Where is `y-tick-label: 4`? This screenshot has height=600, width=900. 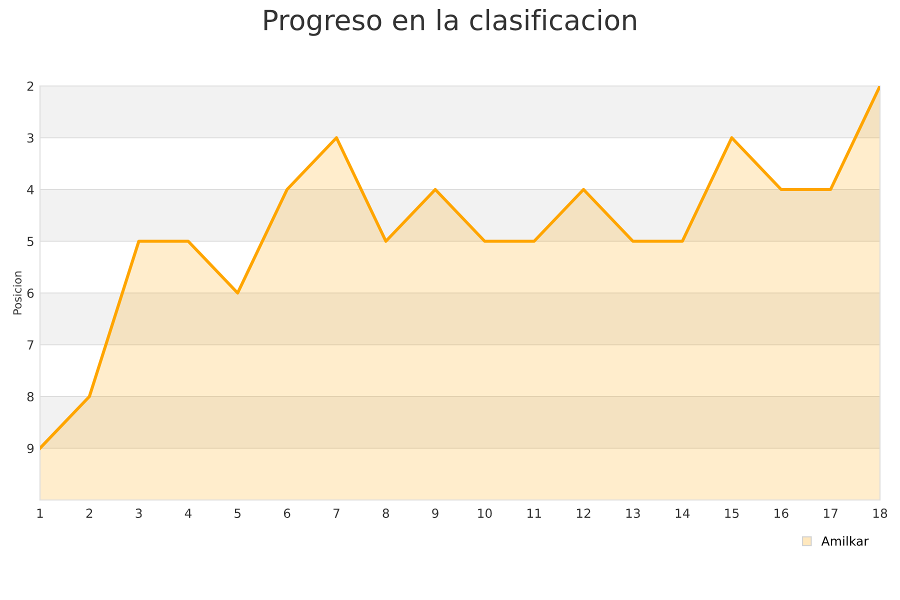 y-tick-label: 4 is located at coordinates (30, 189).